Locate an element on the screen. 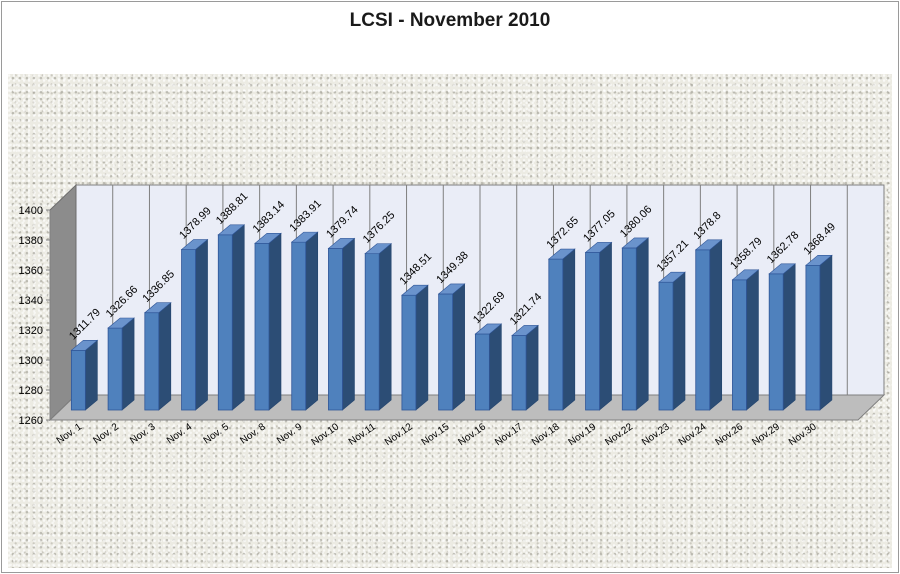  category-label: Nov. 5 is located at coordinates (217, 433).